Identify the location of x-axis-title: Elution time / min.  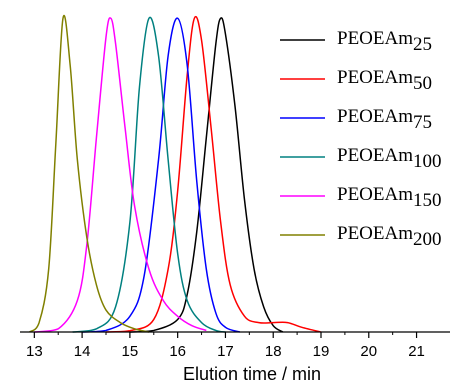
(252, 374).